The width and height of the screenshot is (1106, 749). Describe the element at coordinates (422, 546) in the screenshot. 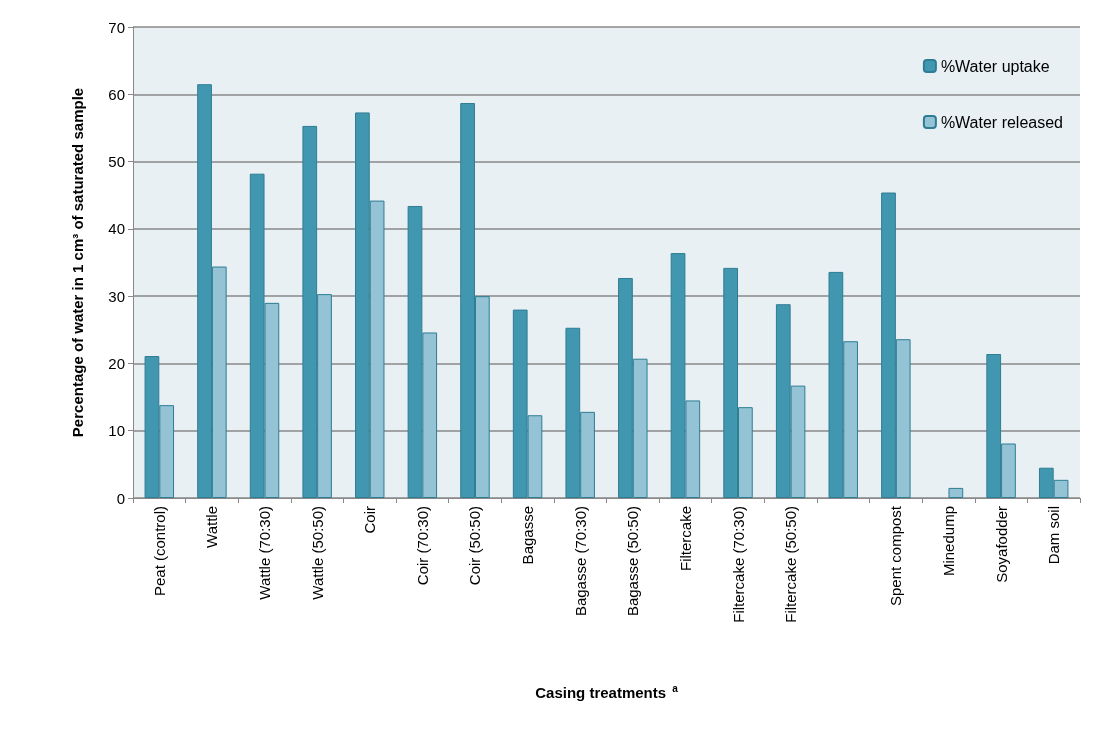

I see `x-tick-label: Coir (70:30)` at that location.